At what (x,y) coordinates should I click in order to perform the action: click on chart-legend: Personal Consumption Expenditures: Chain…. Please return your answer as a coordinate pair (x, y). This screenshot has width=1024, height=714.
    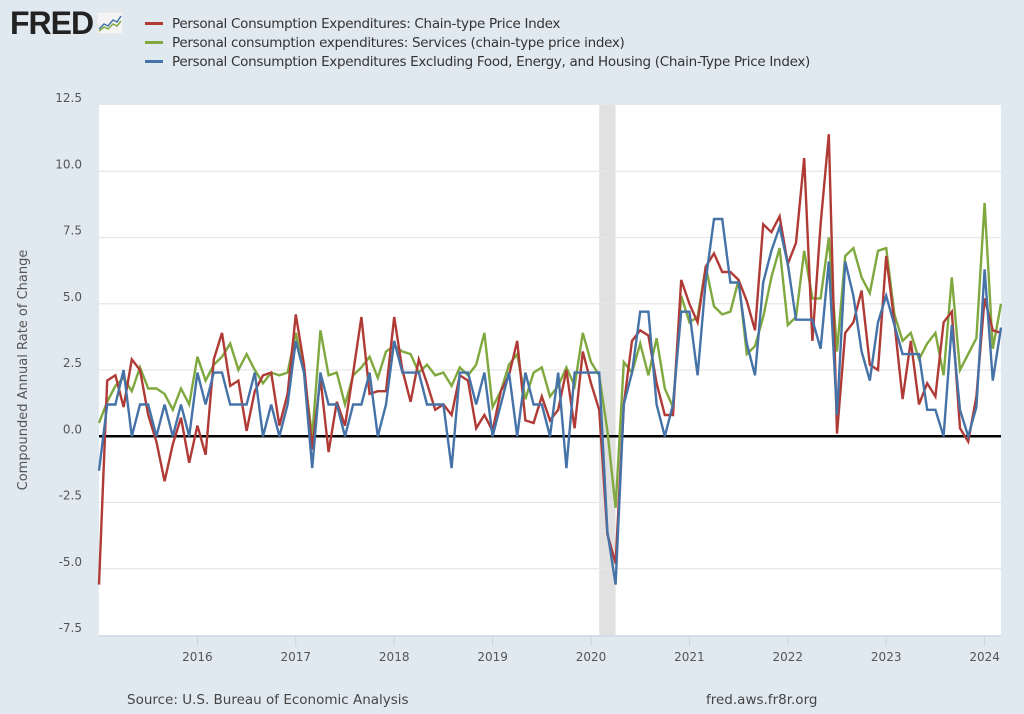
    Looking at the image, I should click on (477, 42).